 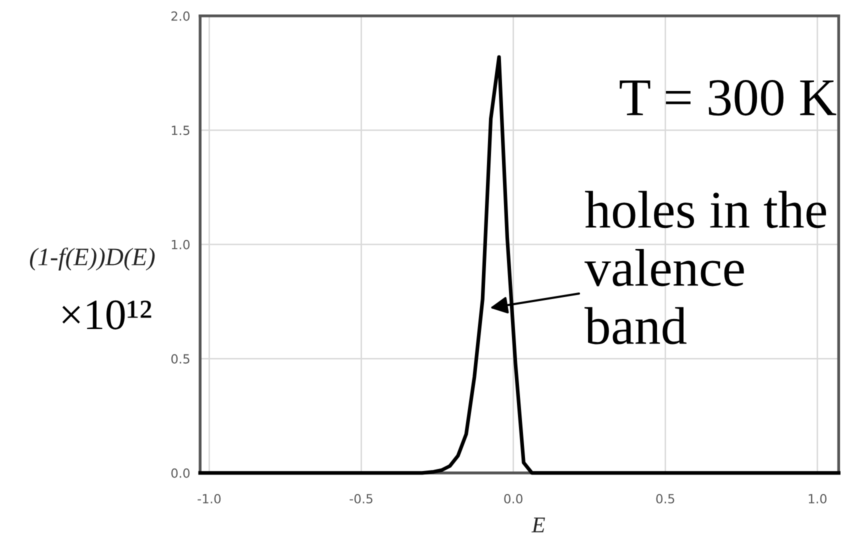 What do you see at coordinates (209, 499) in the screenshot?
I see `x-tick-label: -1.0` at bounding box center [209, 499].